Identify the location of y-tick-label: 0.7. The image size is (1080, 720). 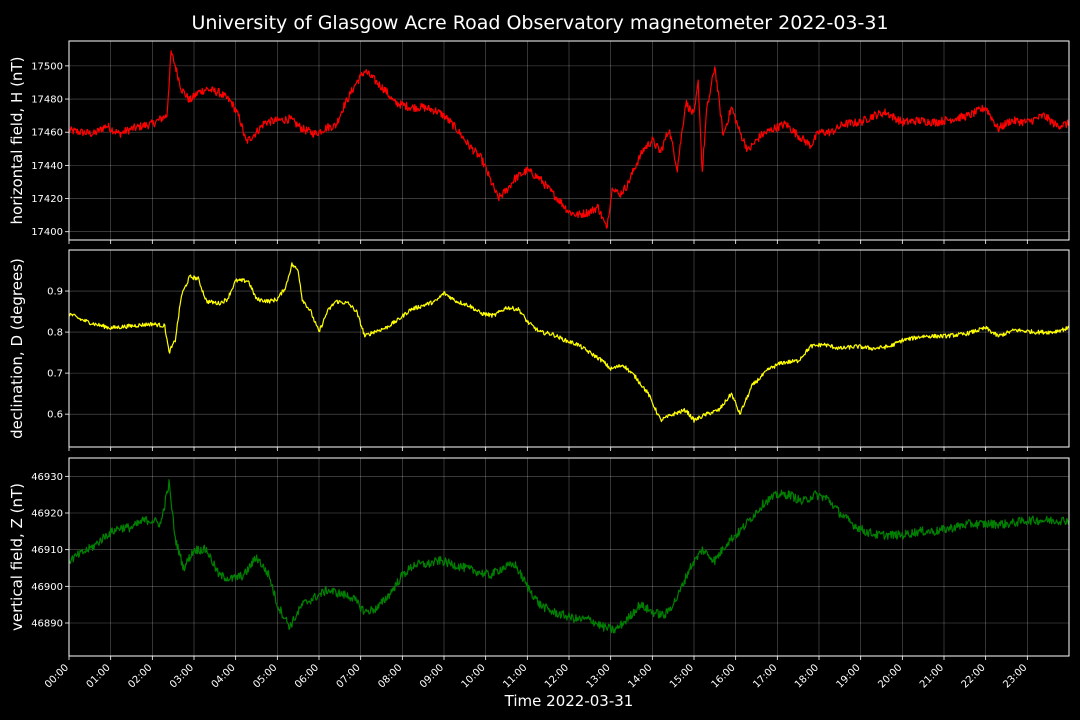
(55, 374).